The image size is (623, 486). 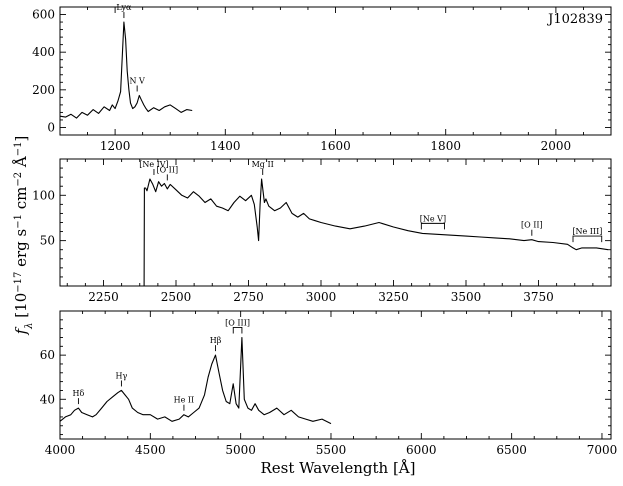 I want to click on annotation-ne-iv: [Ne IV], so click(x=153, y=164).